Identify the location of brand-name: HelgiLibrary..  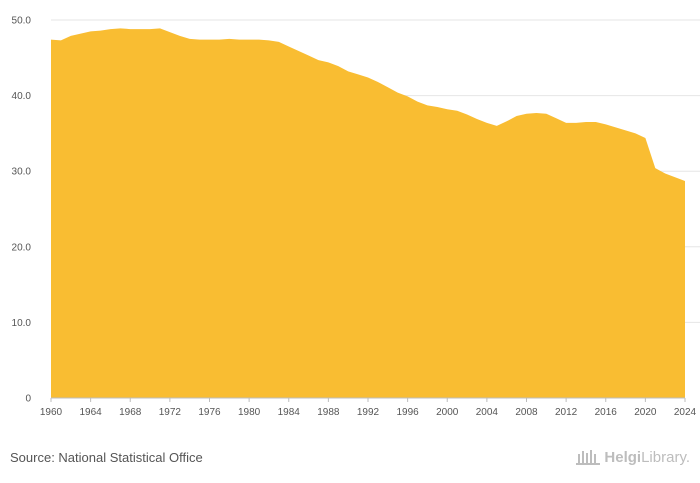
(647, 457).